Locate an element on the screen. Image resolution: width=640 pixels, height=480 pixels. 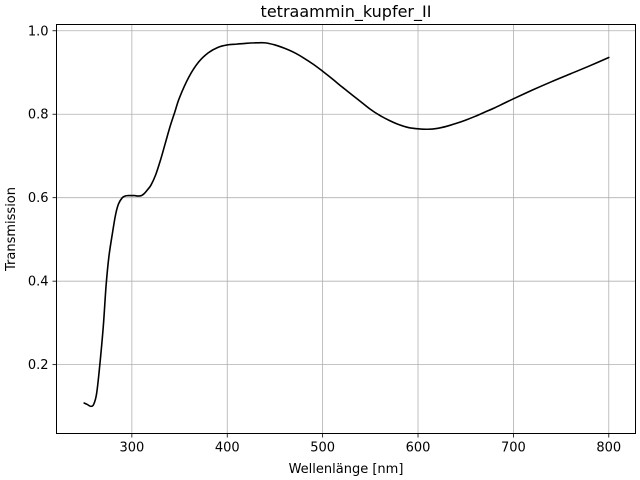
y-axis-ticks: 0.2 0.4 0.6 0.8 1.0 is located at coordinates (42, 198).